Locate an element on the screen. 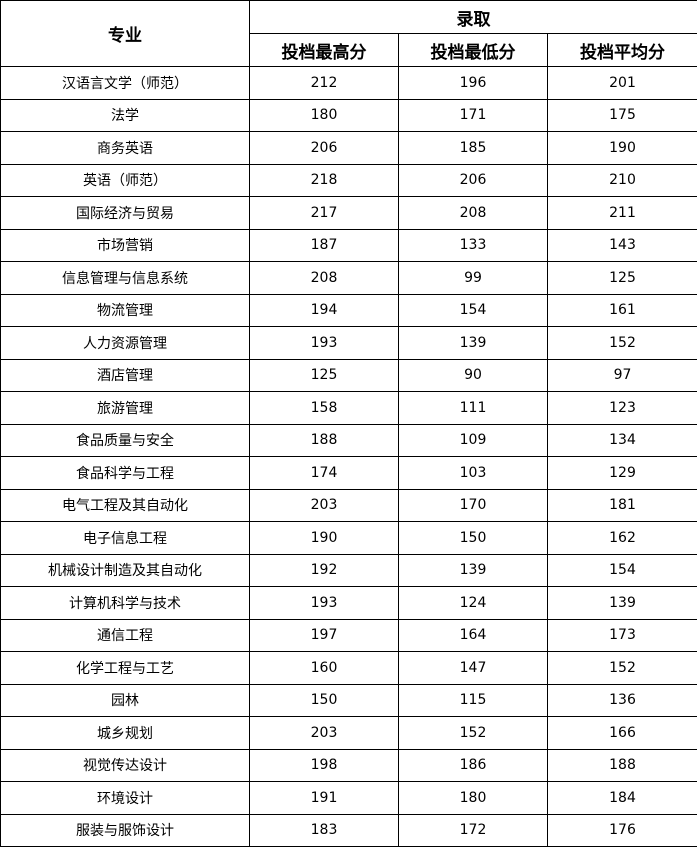  min-score-cell: 164 is located at coordinates (473, 635).